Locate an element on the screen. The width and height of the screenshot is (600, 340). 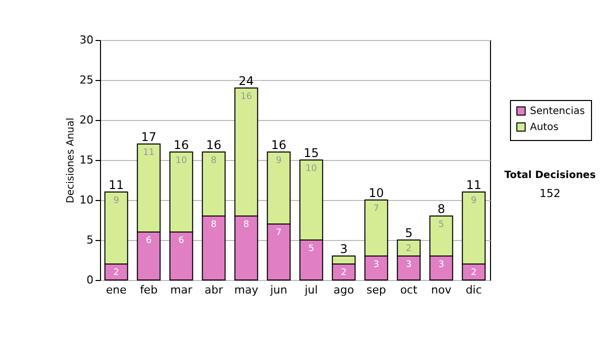
legend-label: Sentencias is located at coordinates (557, 111).